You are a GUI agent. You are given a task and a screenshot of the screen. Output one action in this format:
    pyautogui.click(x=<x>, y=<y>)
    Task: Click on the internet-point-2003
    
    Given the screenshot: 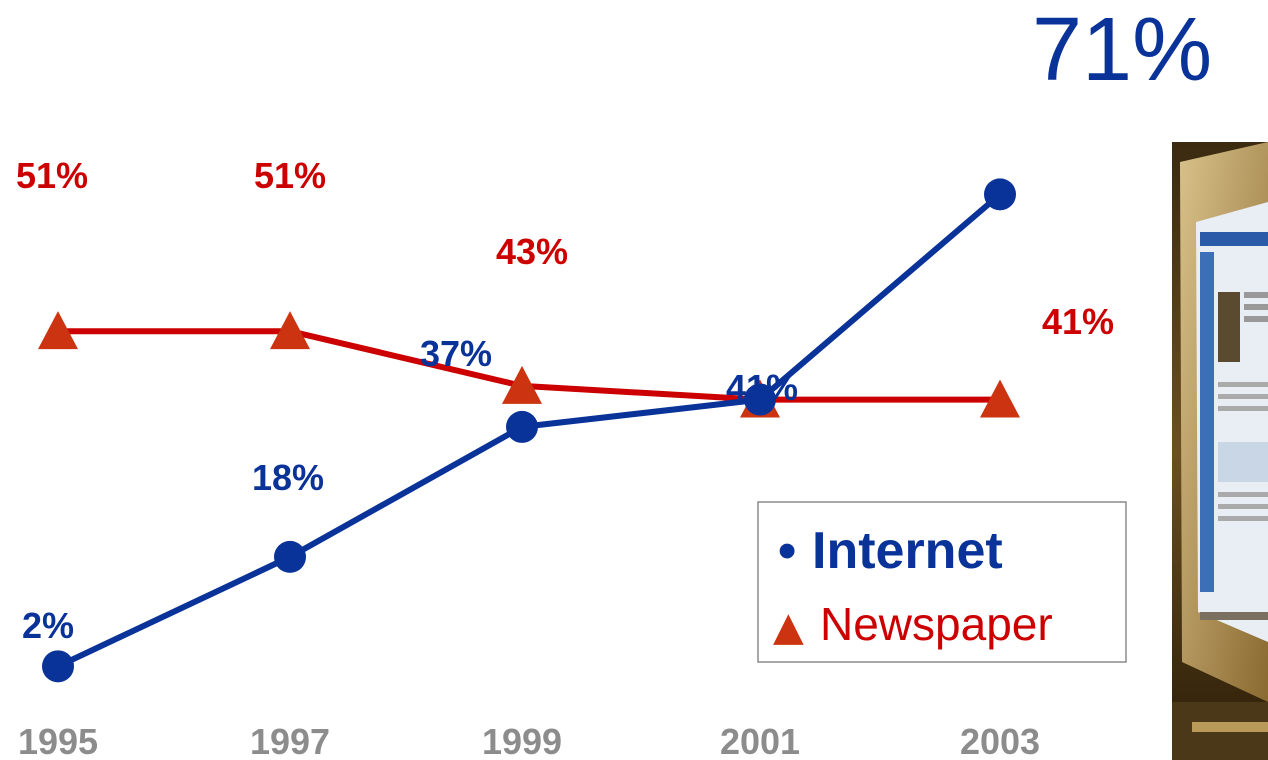 What is the action you would take?
    pyautogui.click(x=1000, y=194)
    